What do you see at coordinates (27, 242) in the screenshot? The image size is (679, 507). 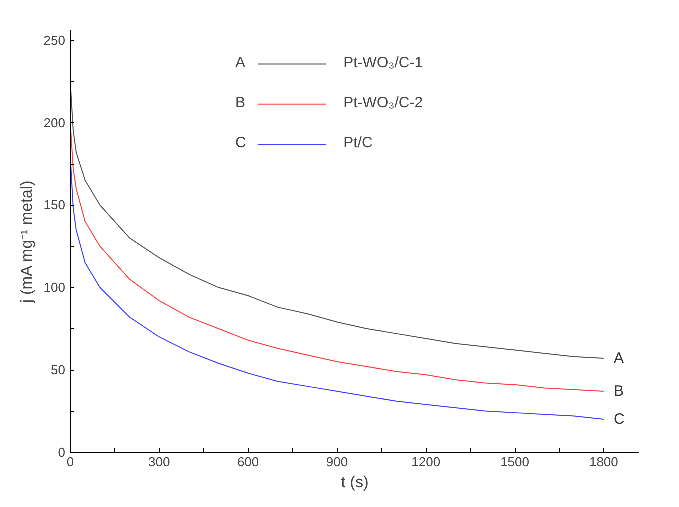 I see `y-axis-title: j (mA mg⁻¹ metal)` at bounding box center [27, 242].